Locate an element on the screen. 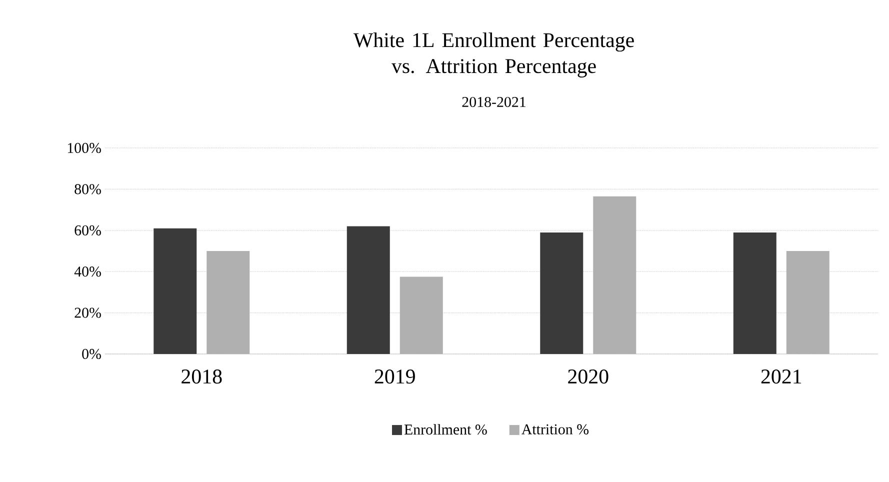  x-tick-label: 2020 is located at coordinates (588, 377).